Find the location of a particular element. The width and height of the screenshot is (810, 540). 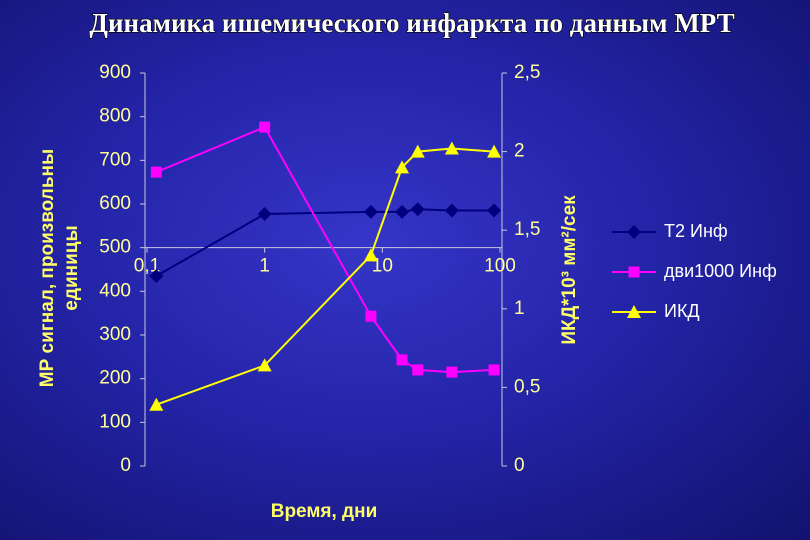

y2-tick-label: 2 is located at coordinates (519, 151).